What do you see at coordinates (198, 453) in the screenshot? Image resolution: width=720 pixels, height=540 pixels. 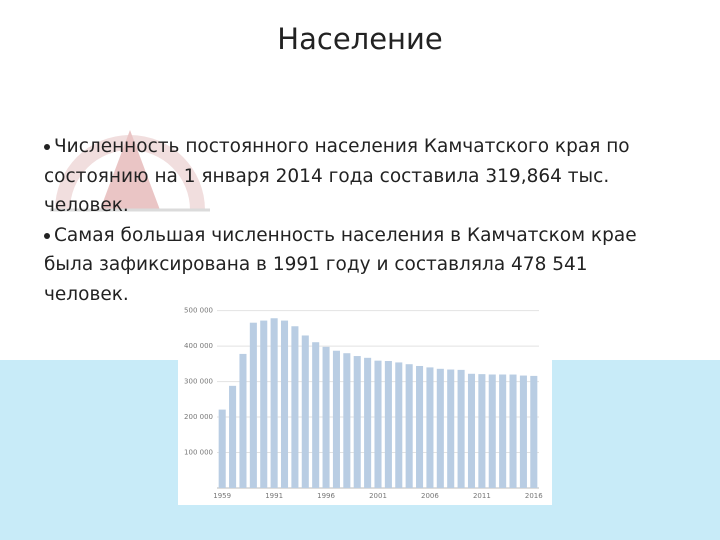 I see `y-tick-label: 100 000` at bounding box center [198, 453].